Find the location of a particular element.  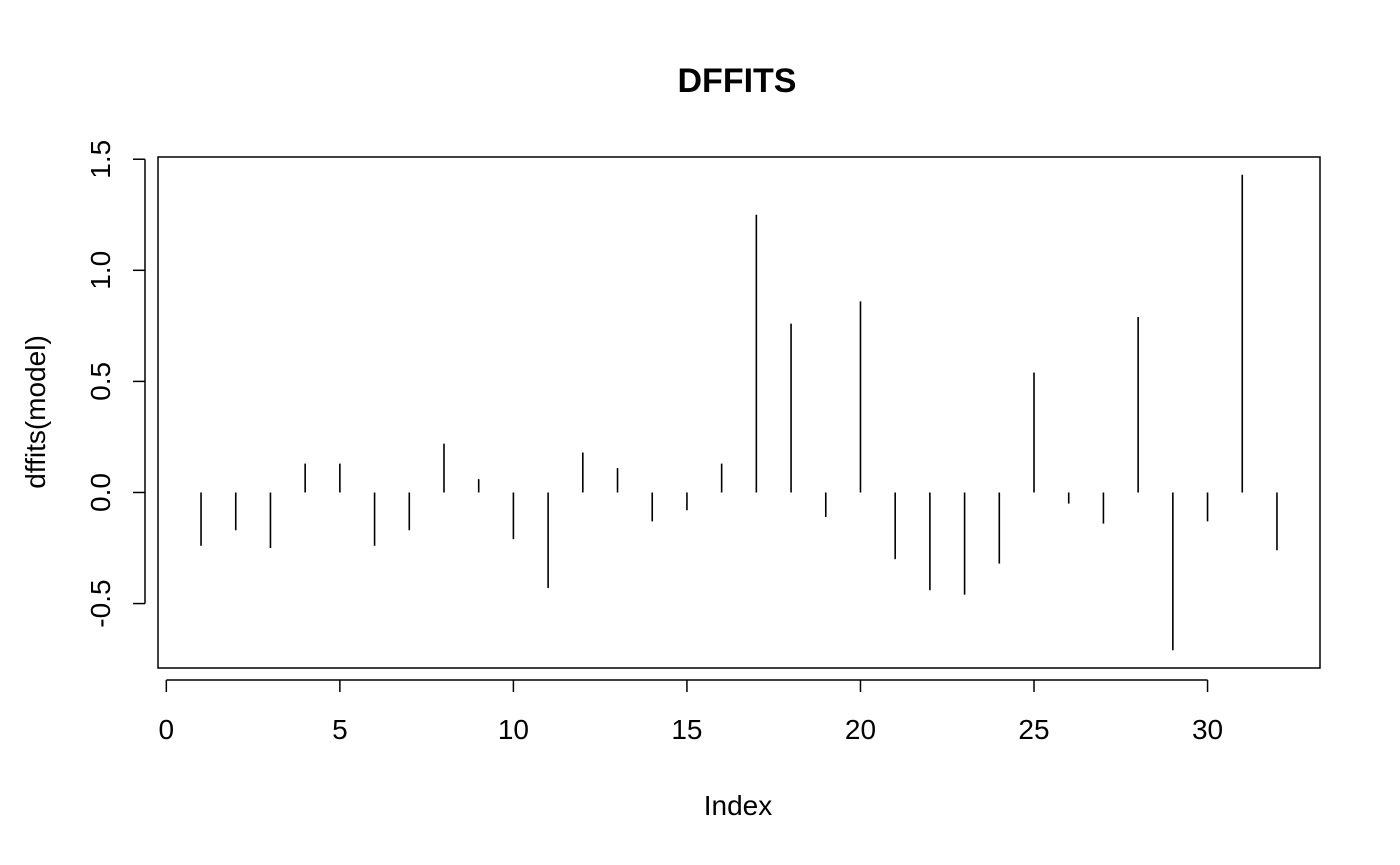

y-axis-label: dffits(model) is located at coordinates (35, 412).